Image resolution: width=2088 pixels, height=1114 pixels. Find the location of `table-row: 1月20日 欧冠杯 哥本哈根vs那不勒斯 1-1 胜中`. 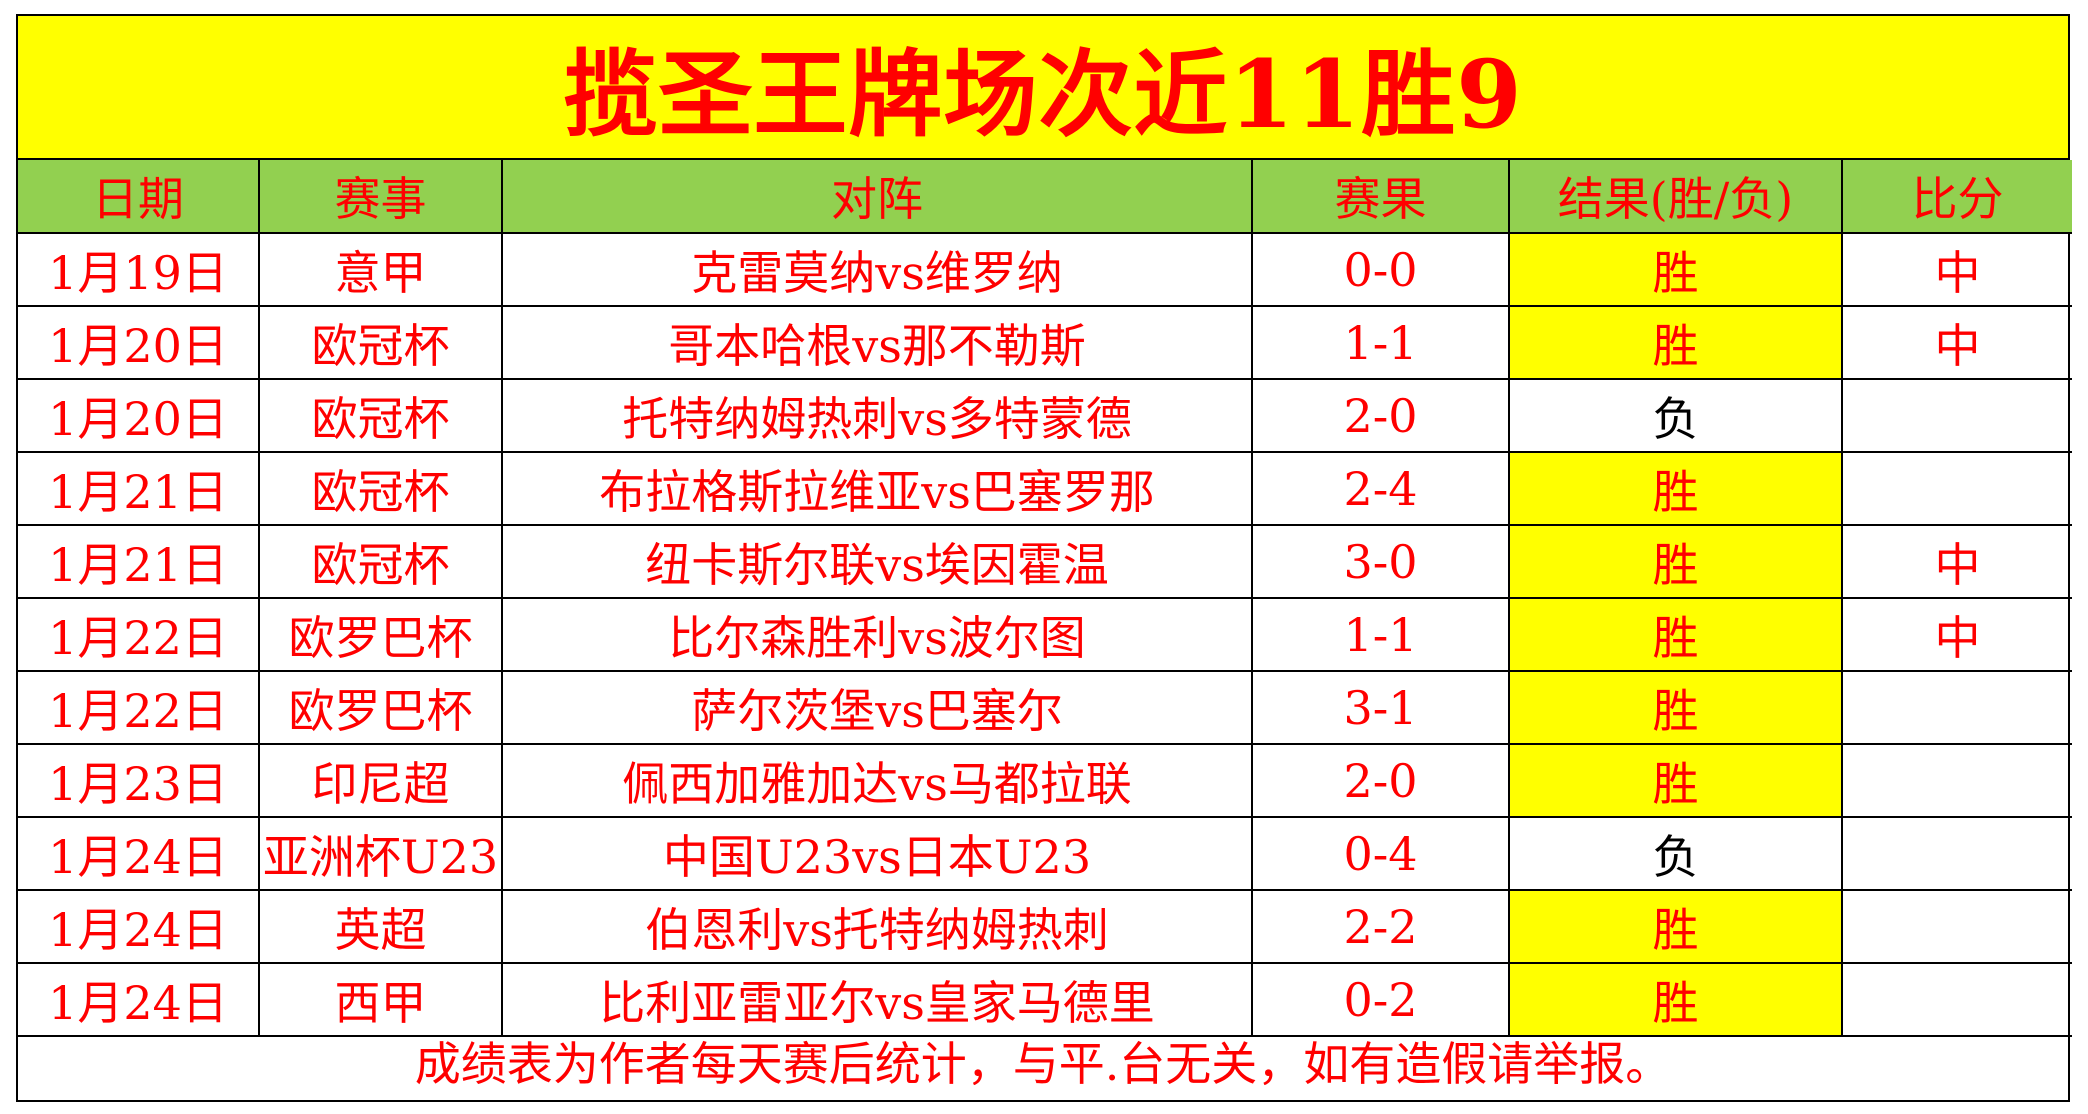

table-row: 1月20日 欧冠杯 哥本哈根vs那不勒斯 1-1 胜中 is located at coordinates (1045, 342).